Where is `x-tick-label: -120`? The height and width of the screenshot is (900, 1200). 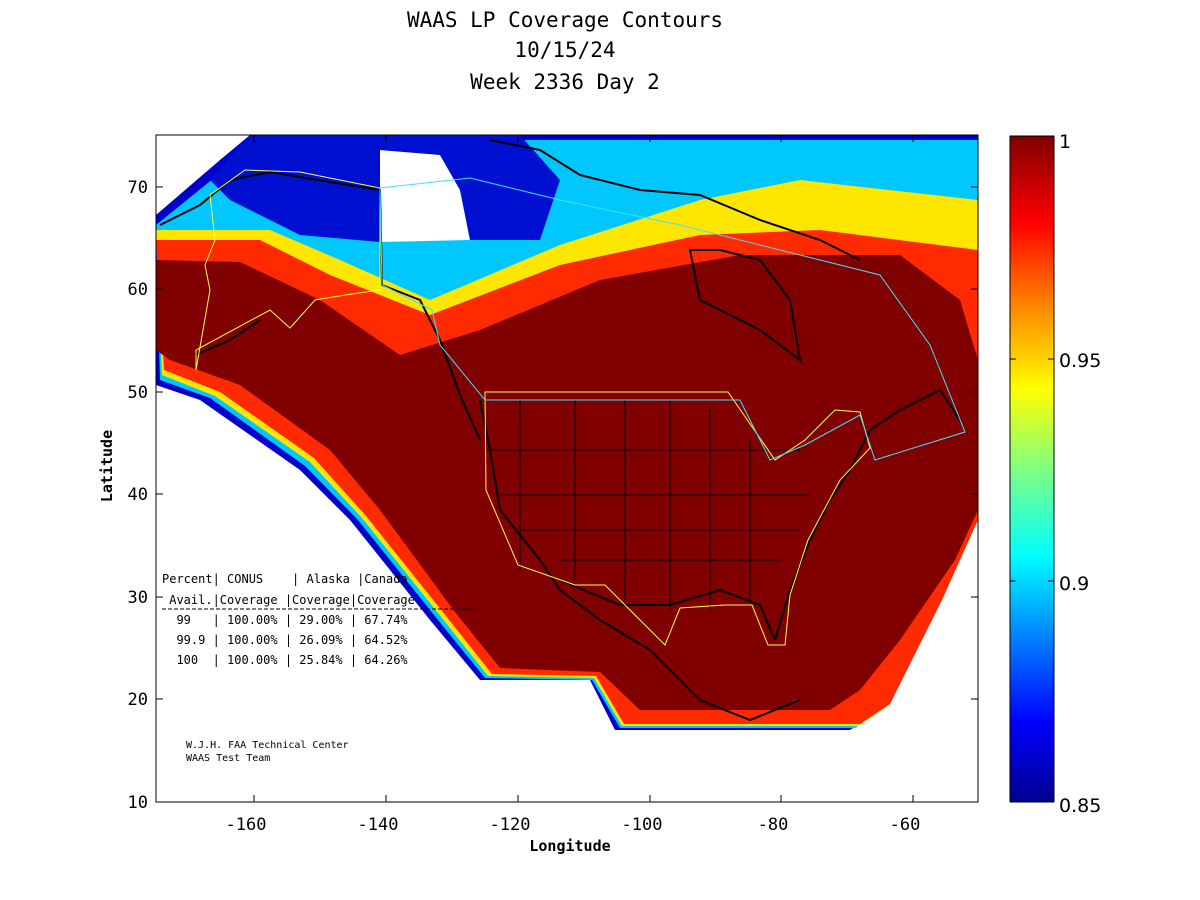
x-tick-label: -120 is located at coordinates (510, 825).